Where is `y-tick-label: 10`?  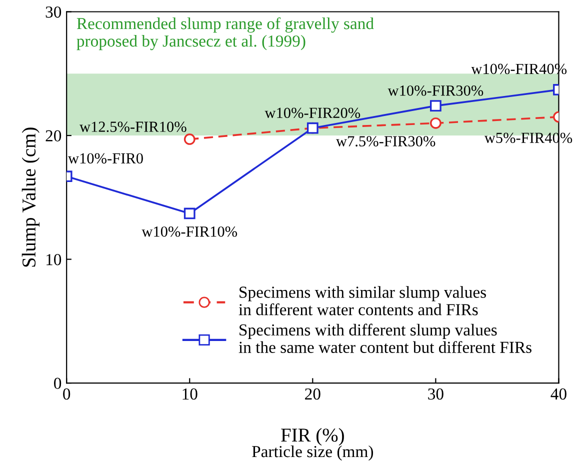 y-tick-label: 10 is located at coordinates (54, 260).